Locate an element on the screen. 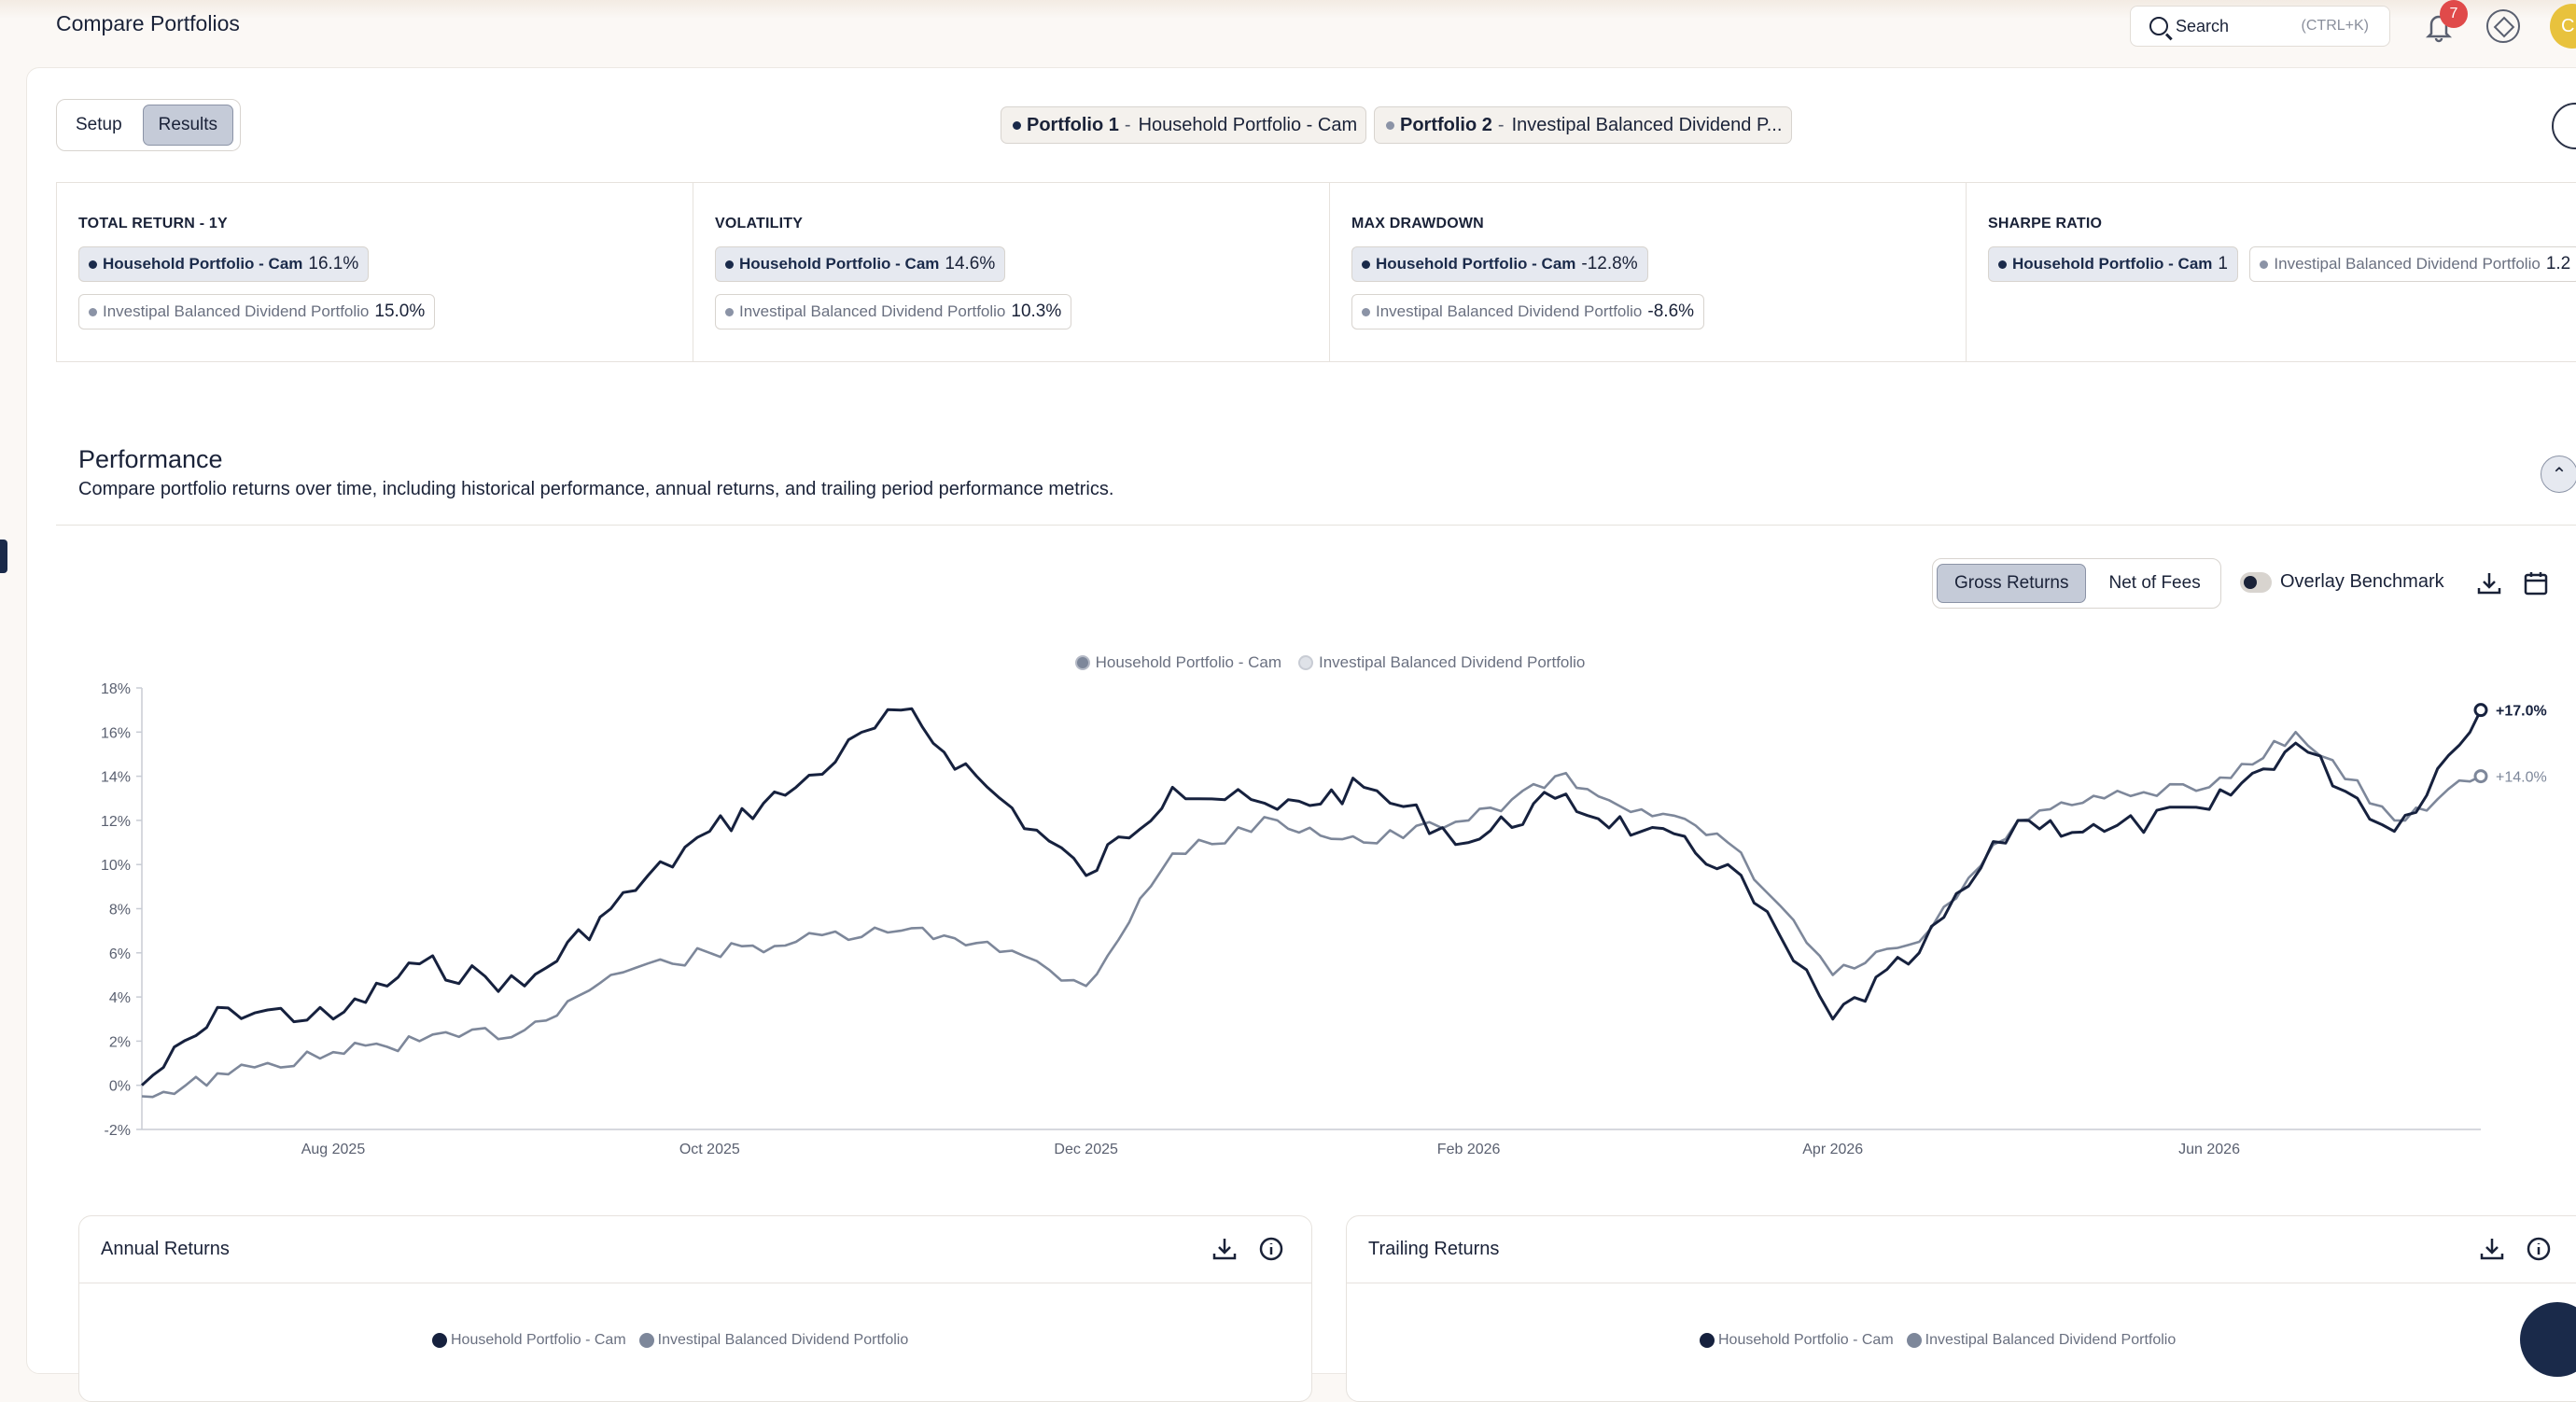 This screenshot has height=1402, width=2576. returns-toggle: Gross Returns Net of Fees is located at coordinates (2076, 584).